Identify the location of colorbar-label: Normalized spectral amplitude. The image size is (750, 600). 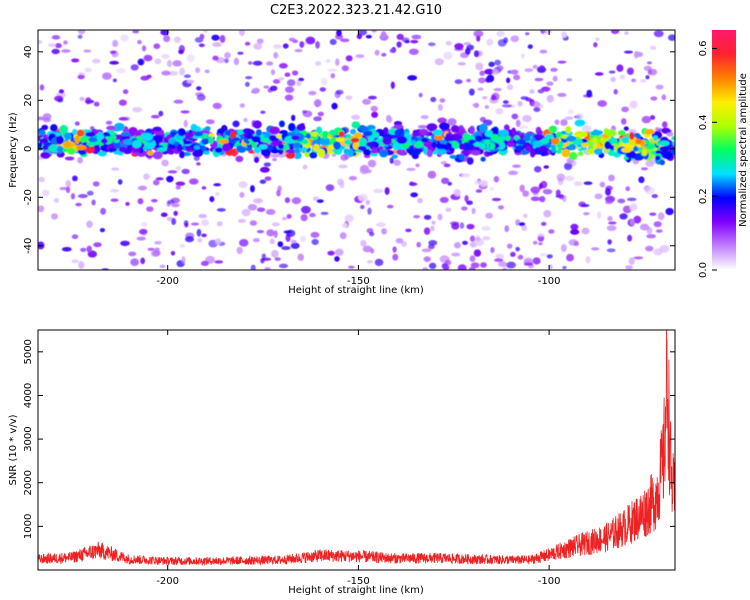
(743, 150).